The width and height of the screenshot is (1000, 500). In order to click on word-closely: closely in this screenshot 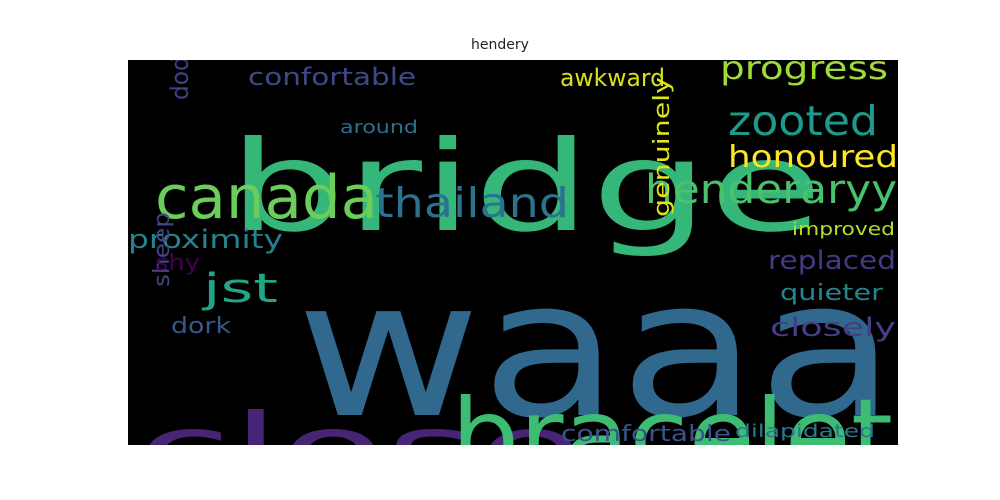, I will do `click(833, 328)`.